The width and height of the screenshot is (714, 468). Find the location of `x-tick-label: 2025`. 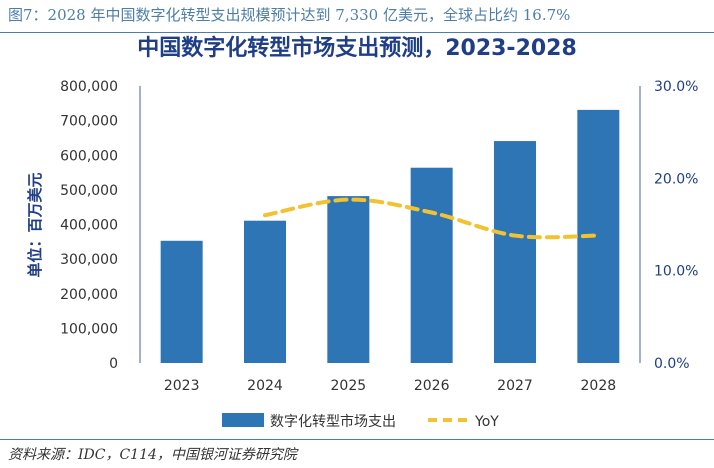

x-tick-label: 2025 is located at coordinates (349, 386).